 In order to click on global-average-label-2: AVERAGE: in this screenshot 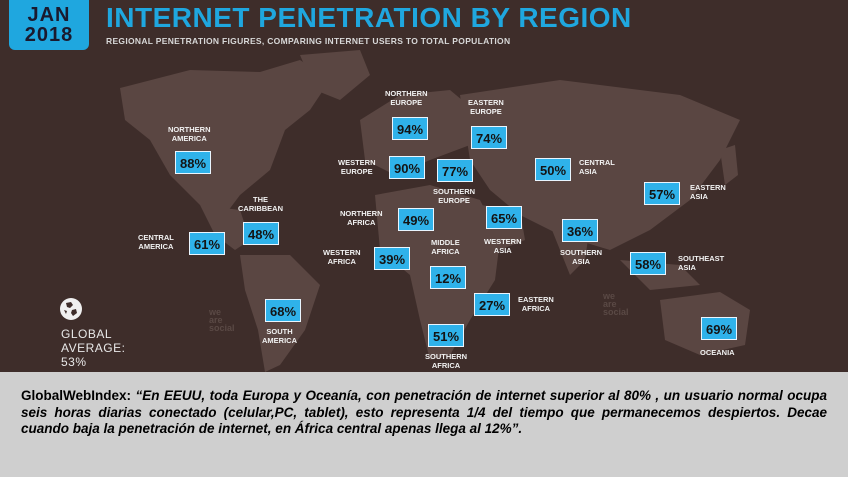, I will do `click(93, 348)`.